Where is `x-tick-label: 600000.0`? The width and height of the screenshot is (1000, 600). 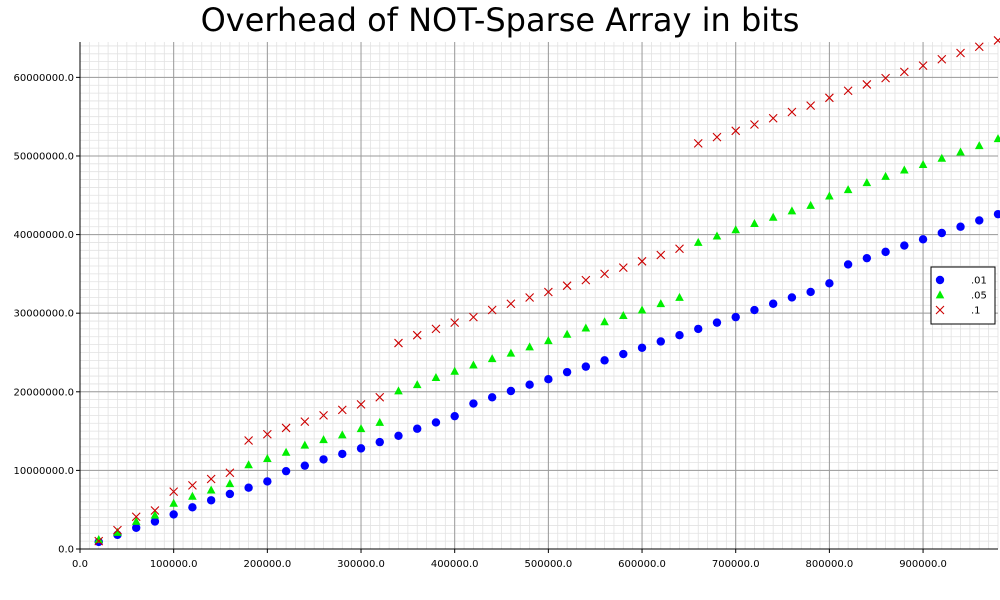
x-tick-label: 600000.0 is located at coordinates (642, 564).